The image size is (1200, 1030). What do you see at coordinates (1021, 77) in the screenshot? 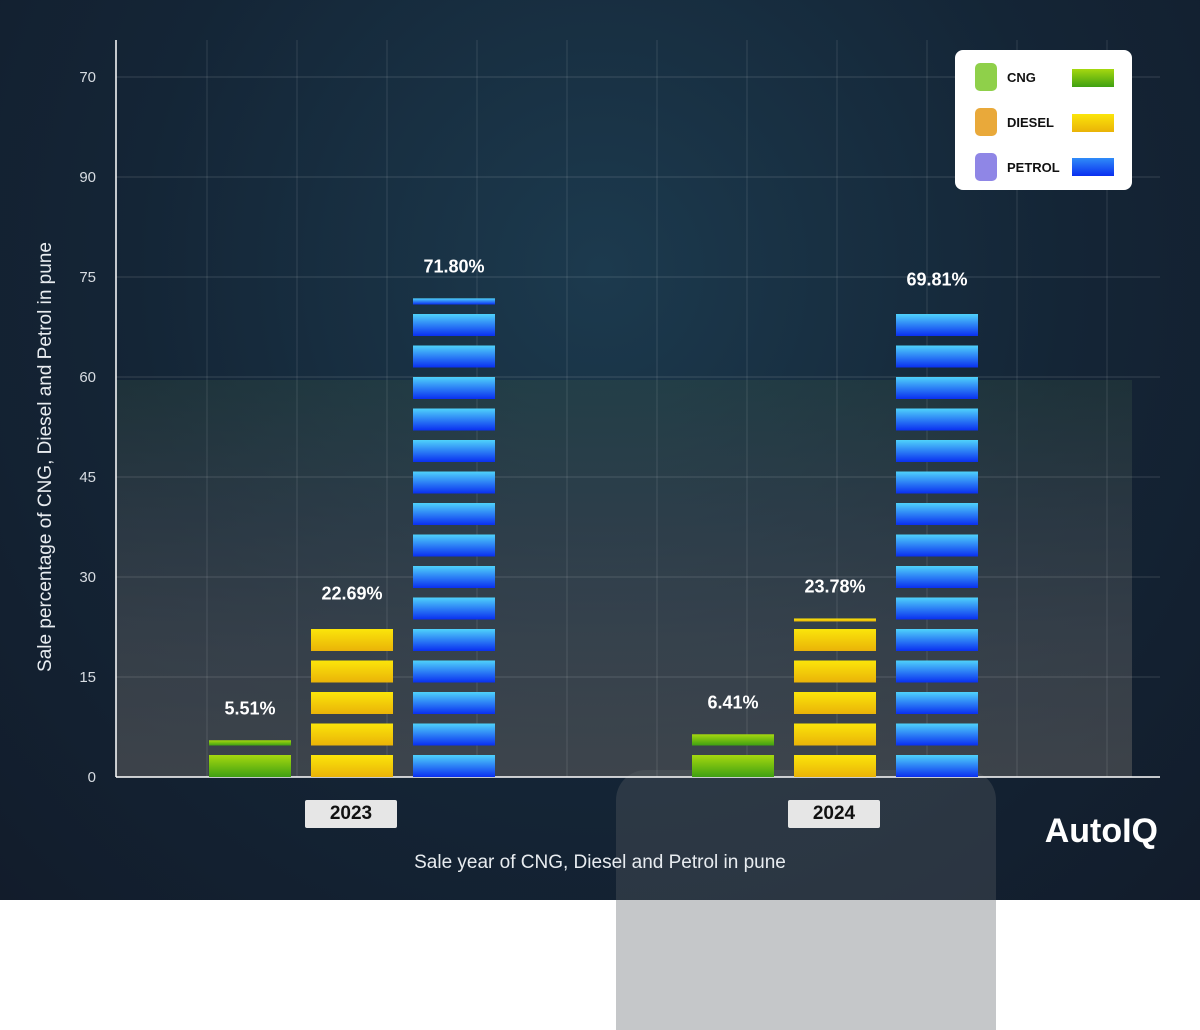
I see `legend-label: CNG` at bounding box center [1021, 77].